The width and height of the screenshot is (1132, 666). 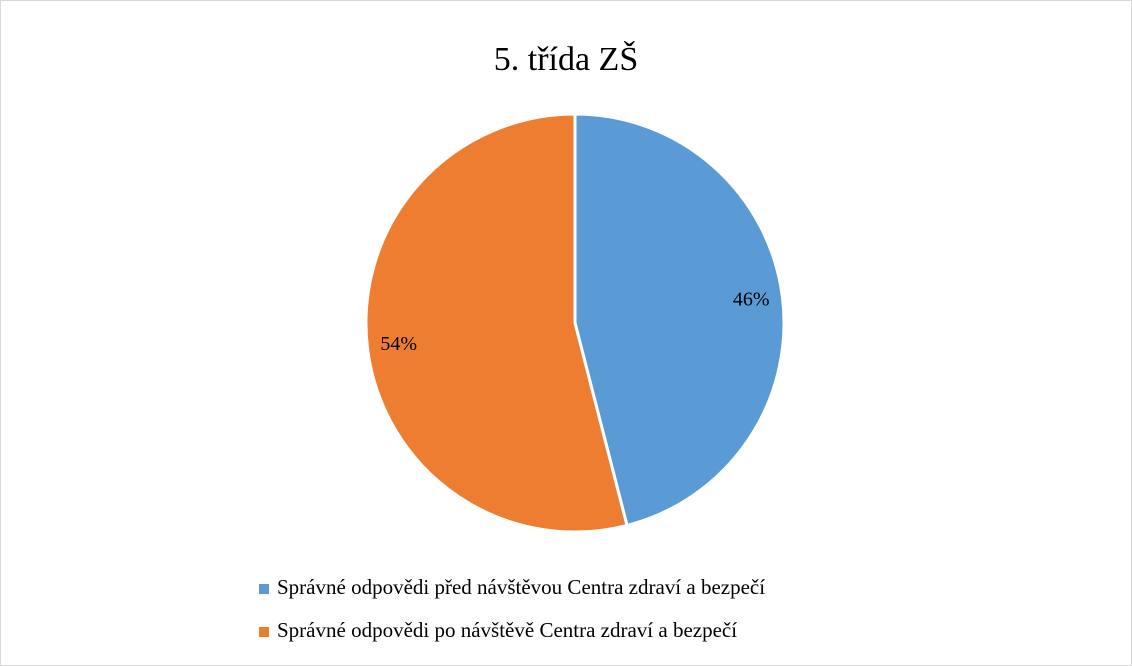 What do you see at coordinates (398, 344) in the screenshot?
I see `data-label: 54%` at bounding box center [398, 344].